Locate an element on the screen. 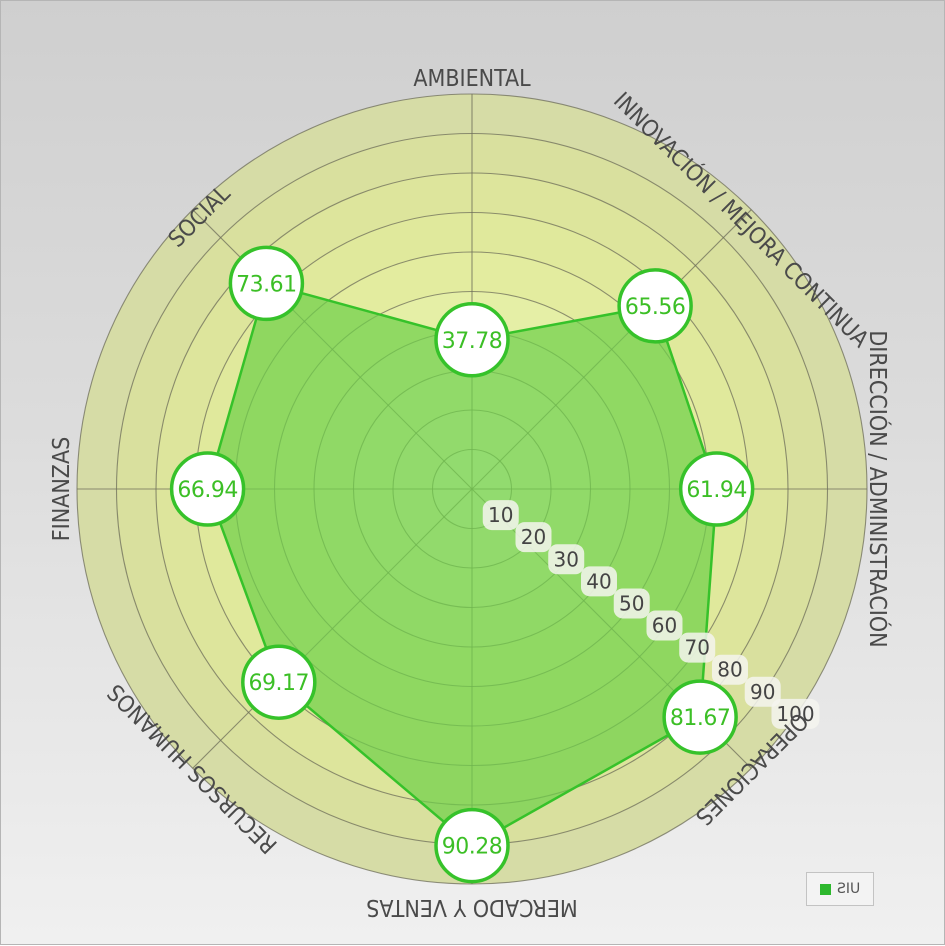 The width and height of the screenshot is (945, 946). legend-swatch is located at coordinates (825, 889).